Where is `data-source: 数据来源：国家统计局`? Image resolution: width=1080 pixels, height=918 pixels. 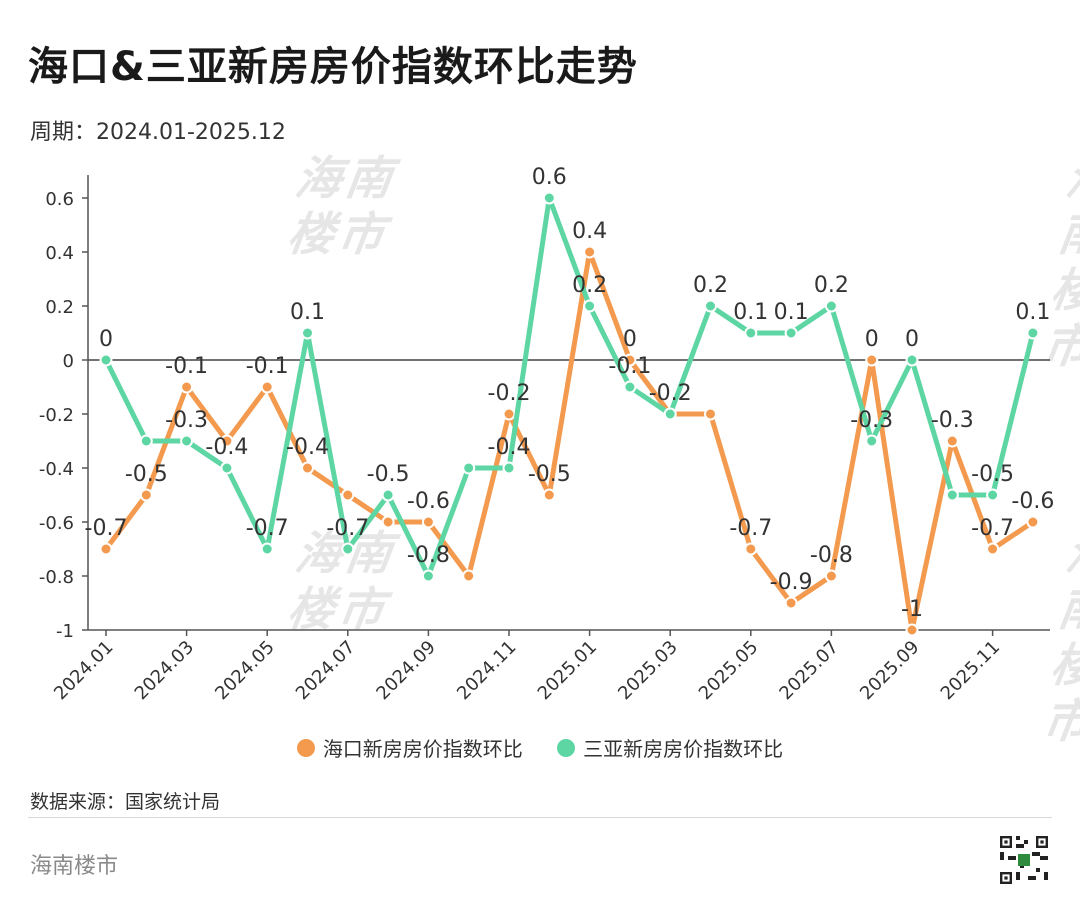 data-source: 数据来源：国家统计局 is located at coordinates (125, 802).